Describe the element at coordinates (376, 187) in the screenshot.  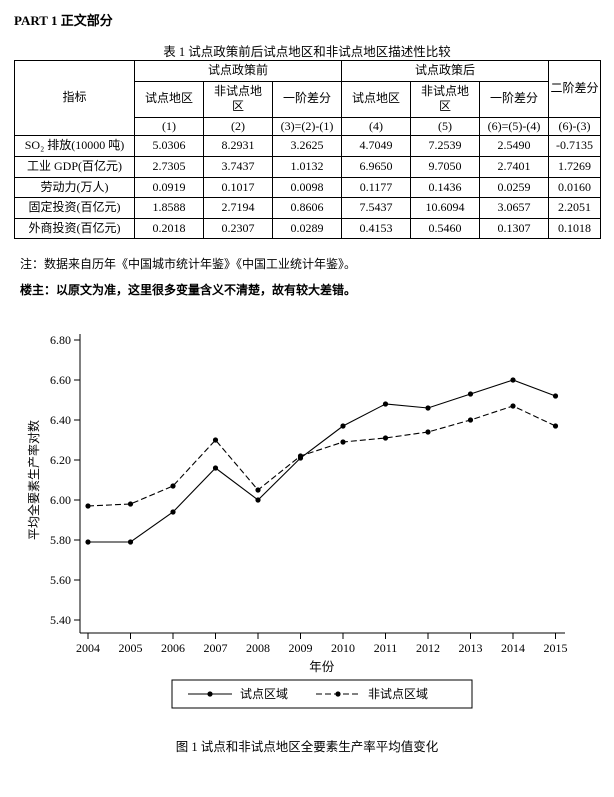
I see `cell-value: 0.1177` at that location.